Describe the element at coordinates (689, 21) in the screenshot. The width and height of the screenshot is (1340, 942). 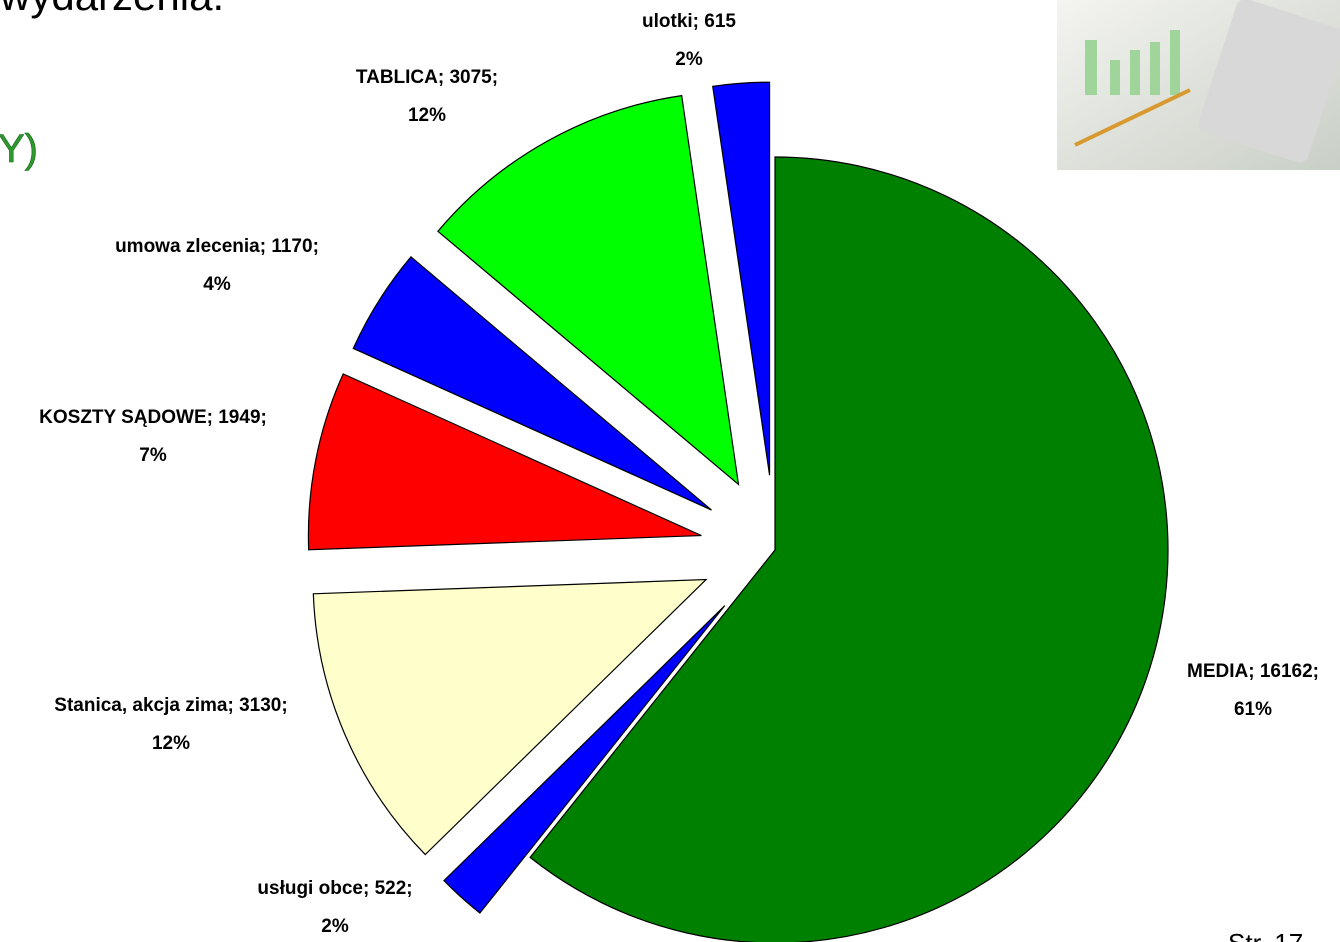
I see `data-label: ulotki; 615` at that location.